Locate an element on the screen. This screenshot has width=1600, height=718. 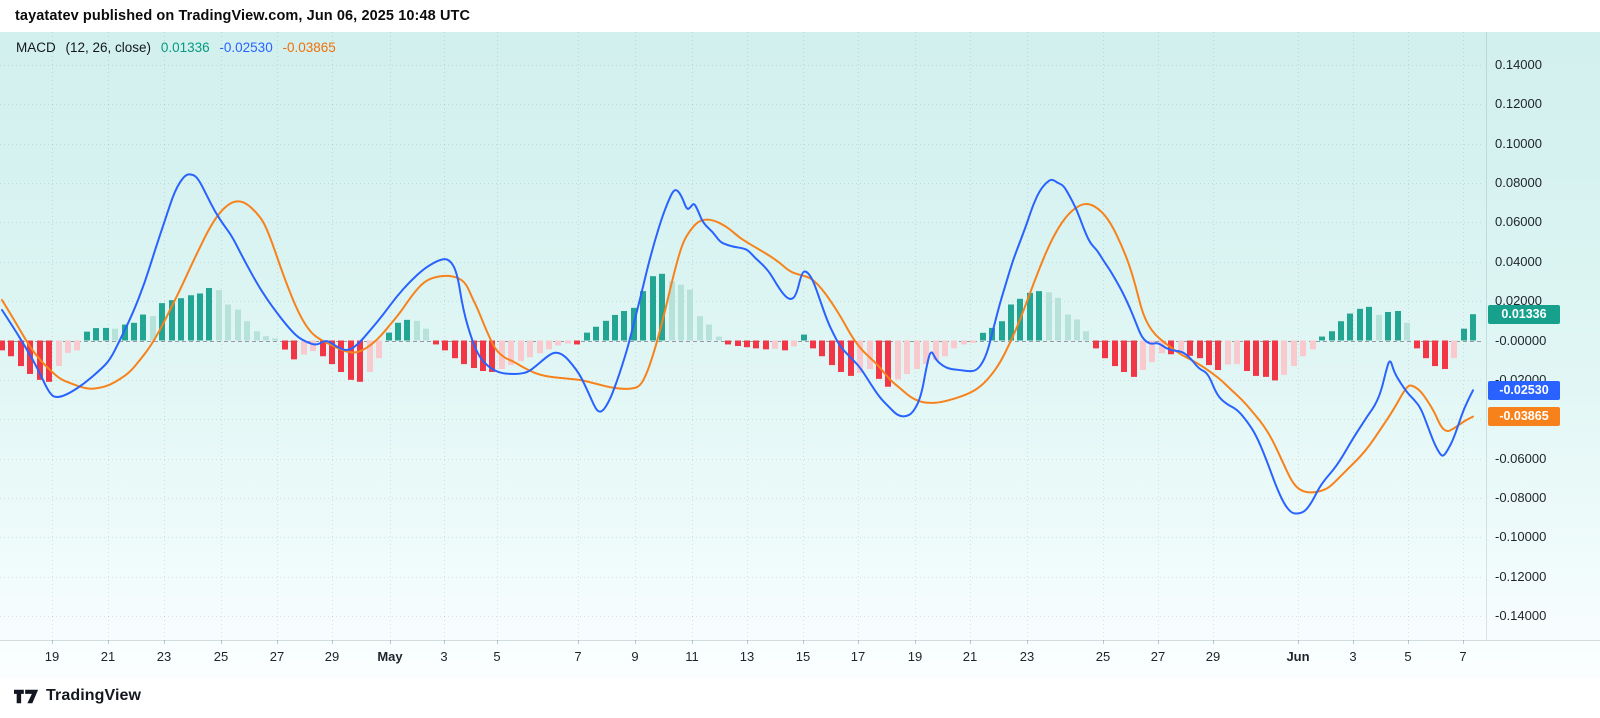
price-axis-label: 0.08000 is located at coordinates (1518, 183).